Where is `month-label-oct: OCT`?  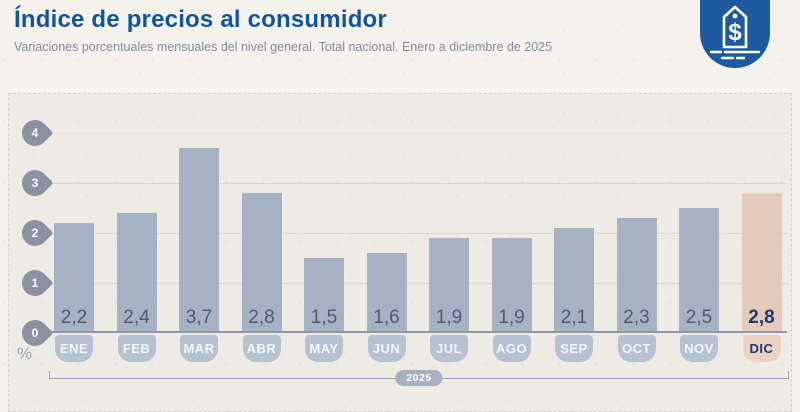
month-label-oct: OCT is located at coordinates (636, 348).